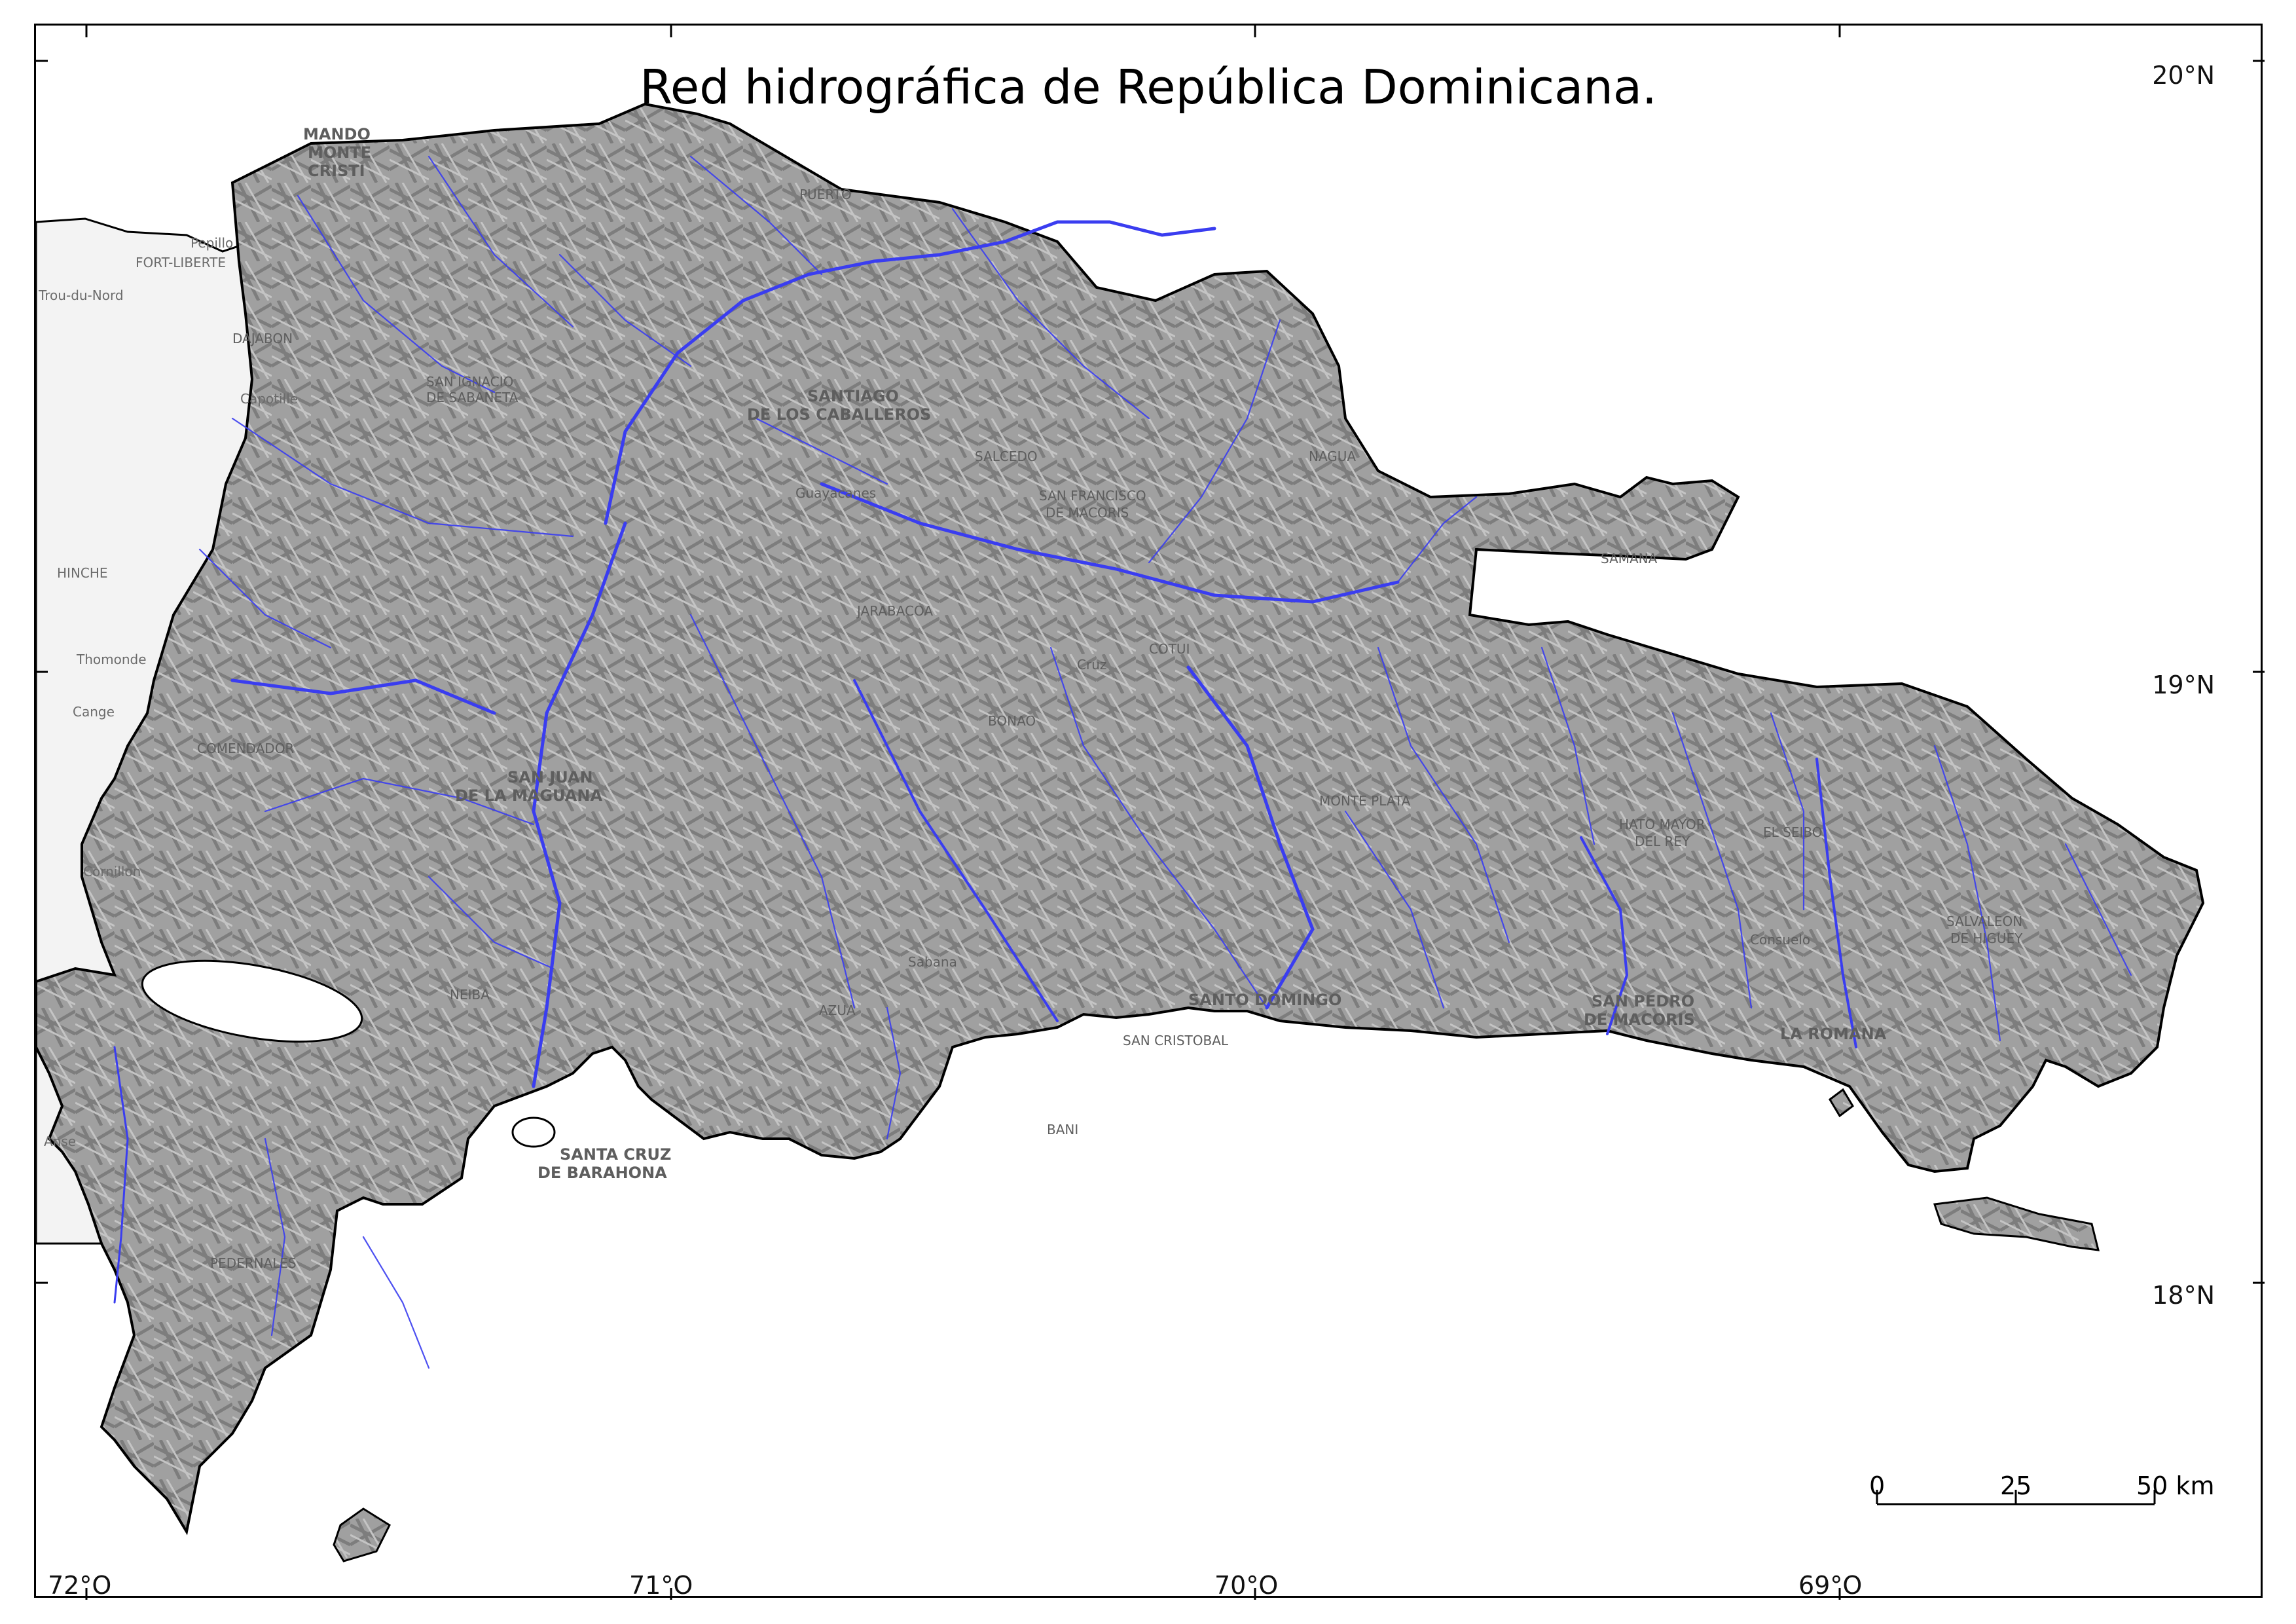 Image resolution: width=2296 pixels, height=1624 pixels. I want to click on place-label: Consuelo, so click(1780, 940).